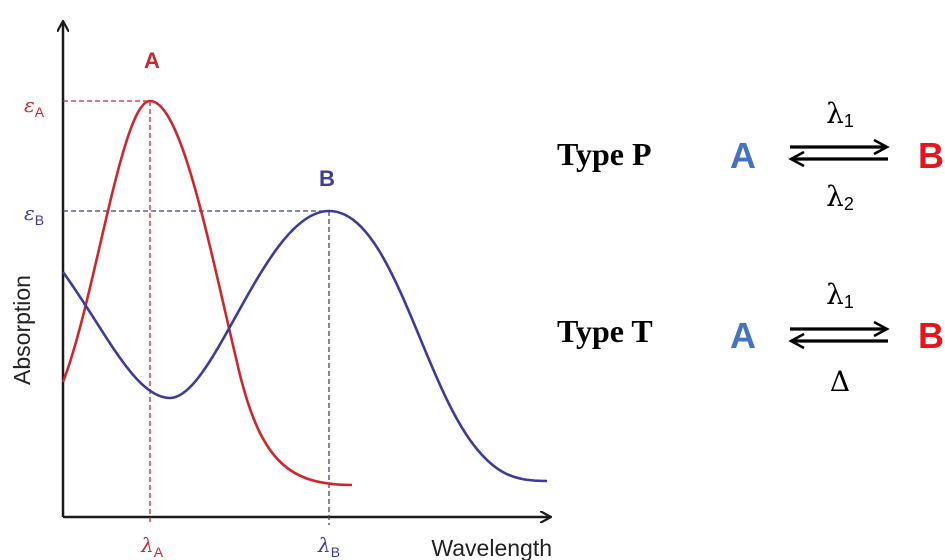 The width and height of the screenshot is (945, 560). What do you see at coordinates (34, 214) in the screenshot?
I see `eps-b-label: εB` at bounding box center [34, 214].